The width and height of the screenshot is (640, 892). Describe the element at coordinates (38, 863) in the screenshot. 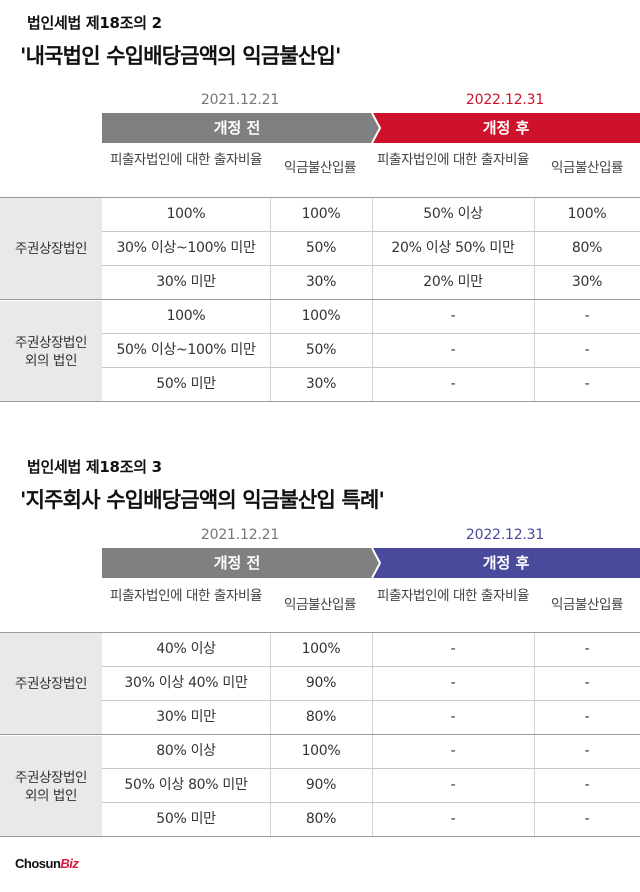

I see `logo-main-text: Chosun` at that location.